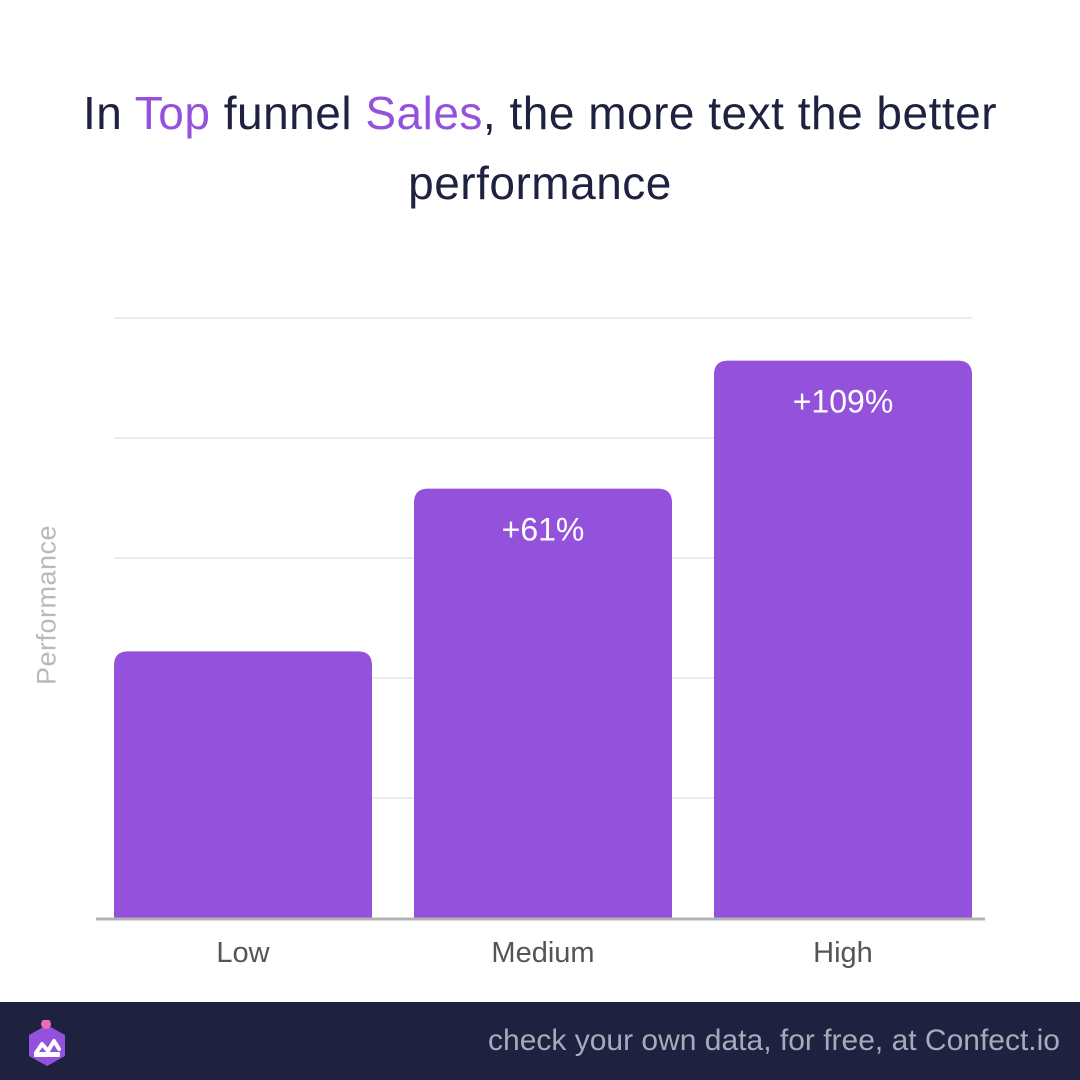 Image resolution: width=1080 pixels, height=1080 pixels. What do you see at coordinates (703, 148) in the screenshot?
I see `title-part-3: , the more text the better performance` at bounding box center [703, 148].